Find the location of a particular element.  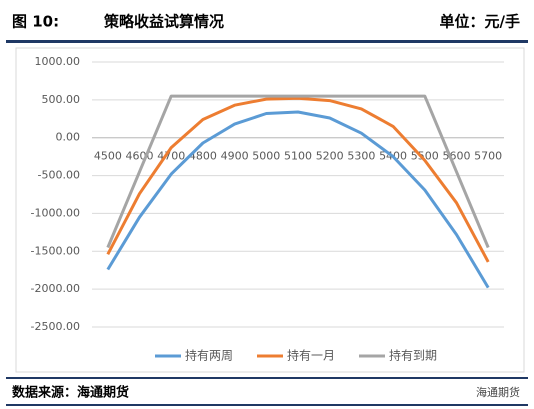

figure-label: 图 10: is located at coordinates (35, 22).